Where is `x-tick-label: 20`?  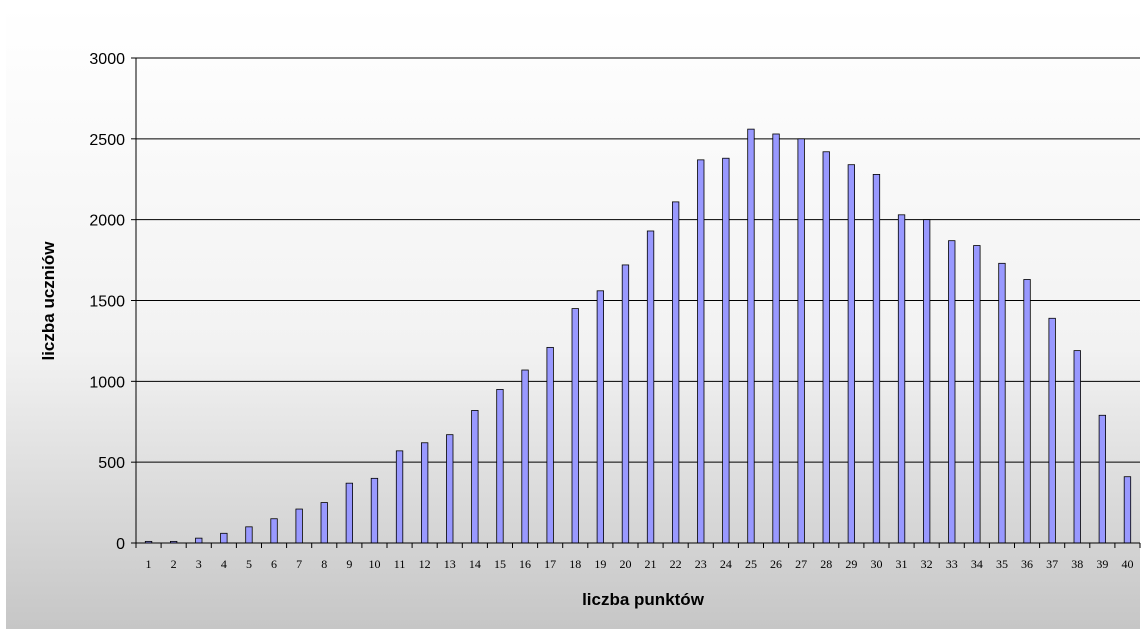
x-tick-label: 20 is located at coordinates (625, 564).